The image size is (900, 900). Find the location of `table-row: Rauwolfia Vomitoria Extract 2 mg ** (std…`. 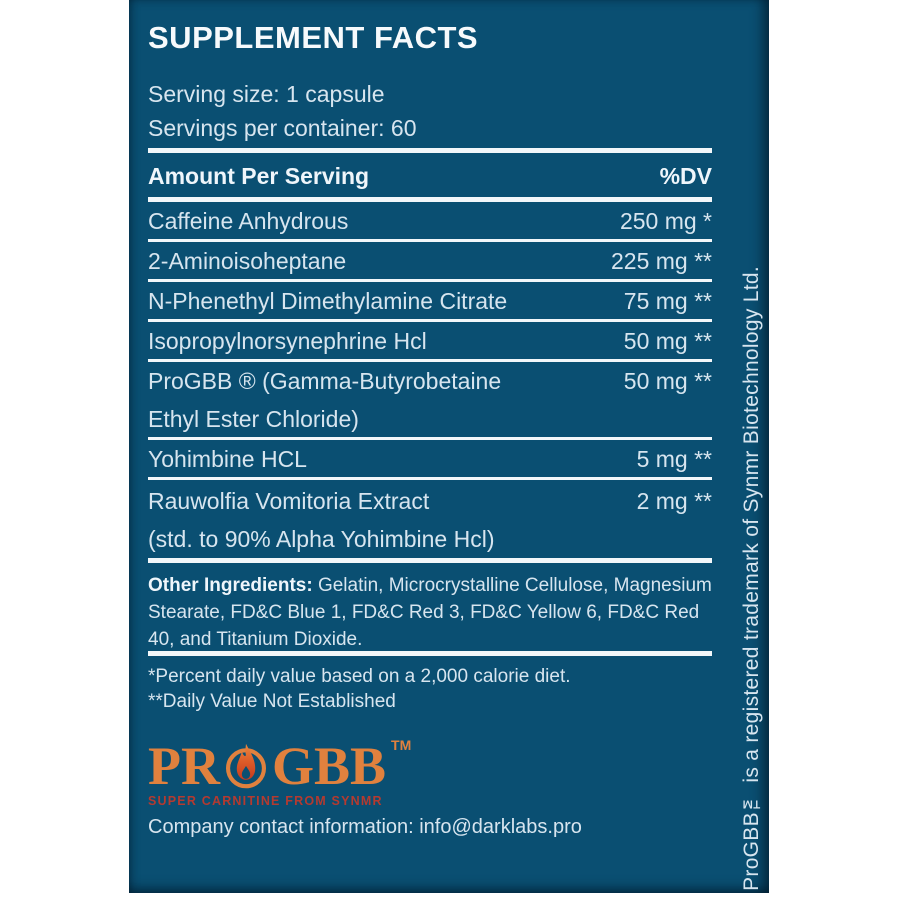

table-row: Rauwolfia Vomitoria Extract 2 mg ** (std… is located at coordinates (430, 519).